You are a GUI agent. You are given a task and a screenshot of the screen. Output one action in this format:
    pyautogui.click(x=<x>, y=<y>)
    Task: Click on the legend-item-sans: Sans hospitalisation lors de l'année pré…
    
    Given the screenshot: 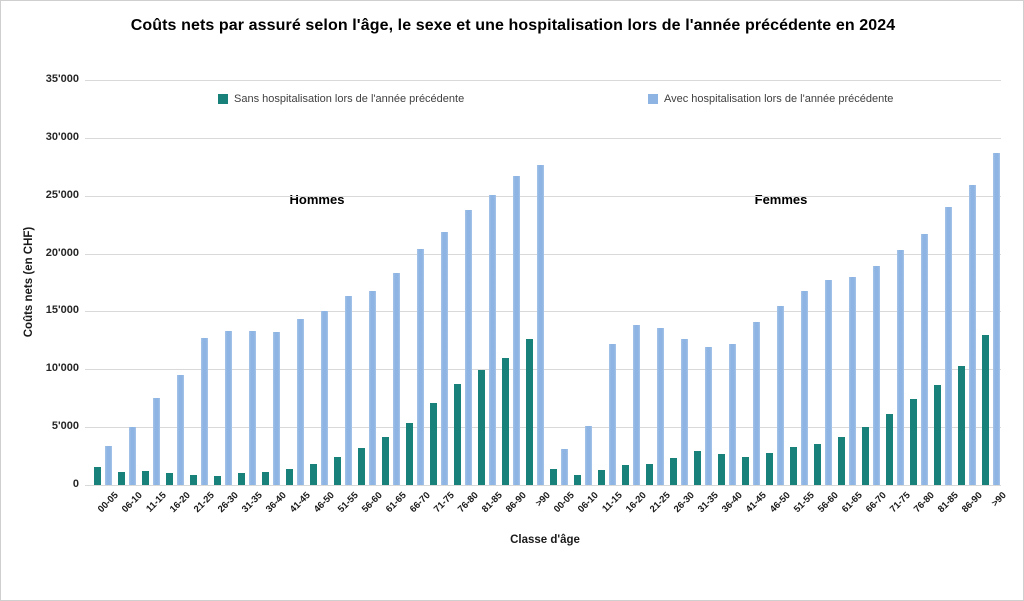 What is the action you would take?
    pyautogui.click(x=341, y=99)
    